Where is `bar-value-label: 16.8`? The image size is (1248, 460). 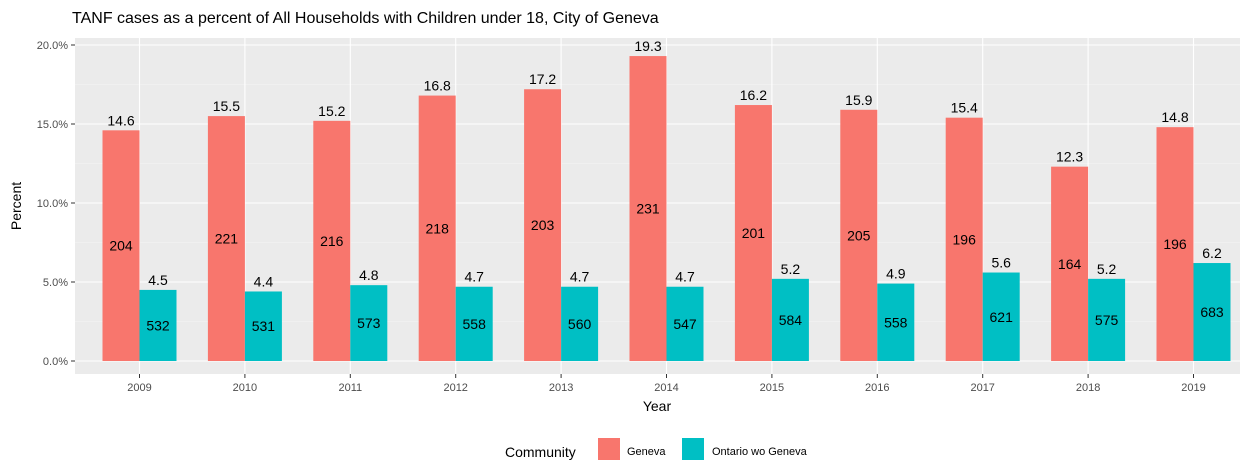
bar-value-label: 16.8 is located at coordinates (437, 86).